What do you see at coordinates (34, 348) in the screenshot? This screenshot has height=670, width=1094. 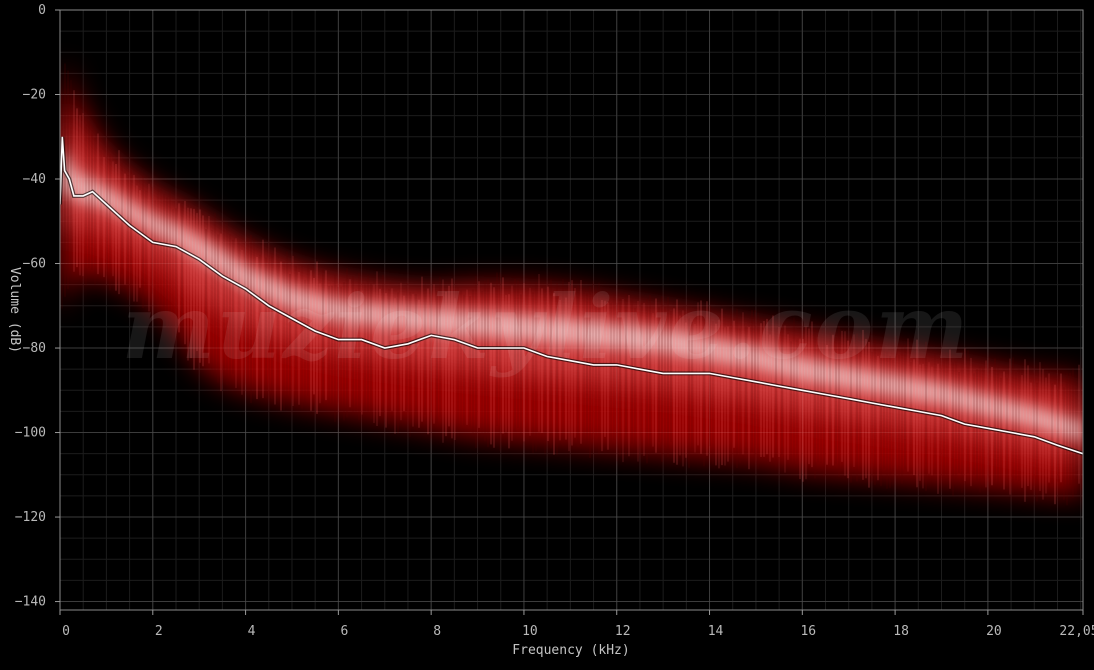 I see `y-tick-label: −80` at bounding box center [34, 348].